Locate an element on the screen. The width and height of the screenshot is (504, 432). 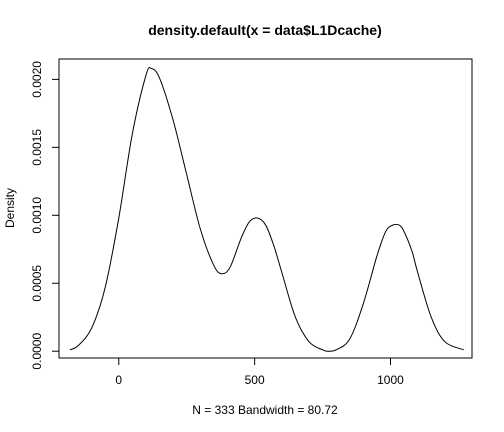
y-tick-label: 0.0005 is located at coordinates (37, 283).